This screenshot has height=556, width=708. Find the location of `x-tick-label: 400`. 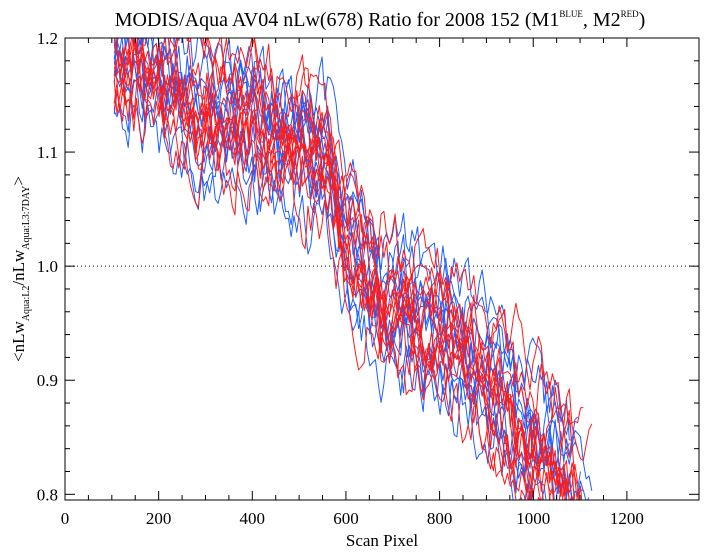

x-tick-label: 400 is located at coordinates (253, 518).